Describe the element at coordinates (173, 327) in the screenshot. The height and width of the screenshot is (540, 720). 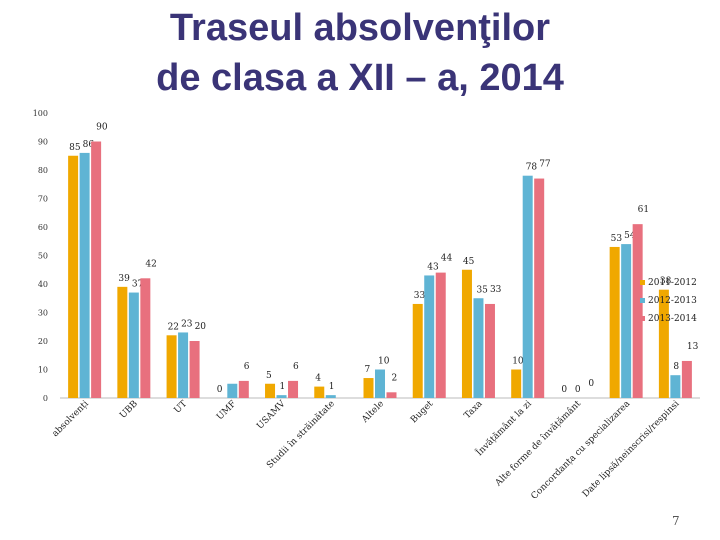
I see `data-label: 22` at that location.